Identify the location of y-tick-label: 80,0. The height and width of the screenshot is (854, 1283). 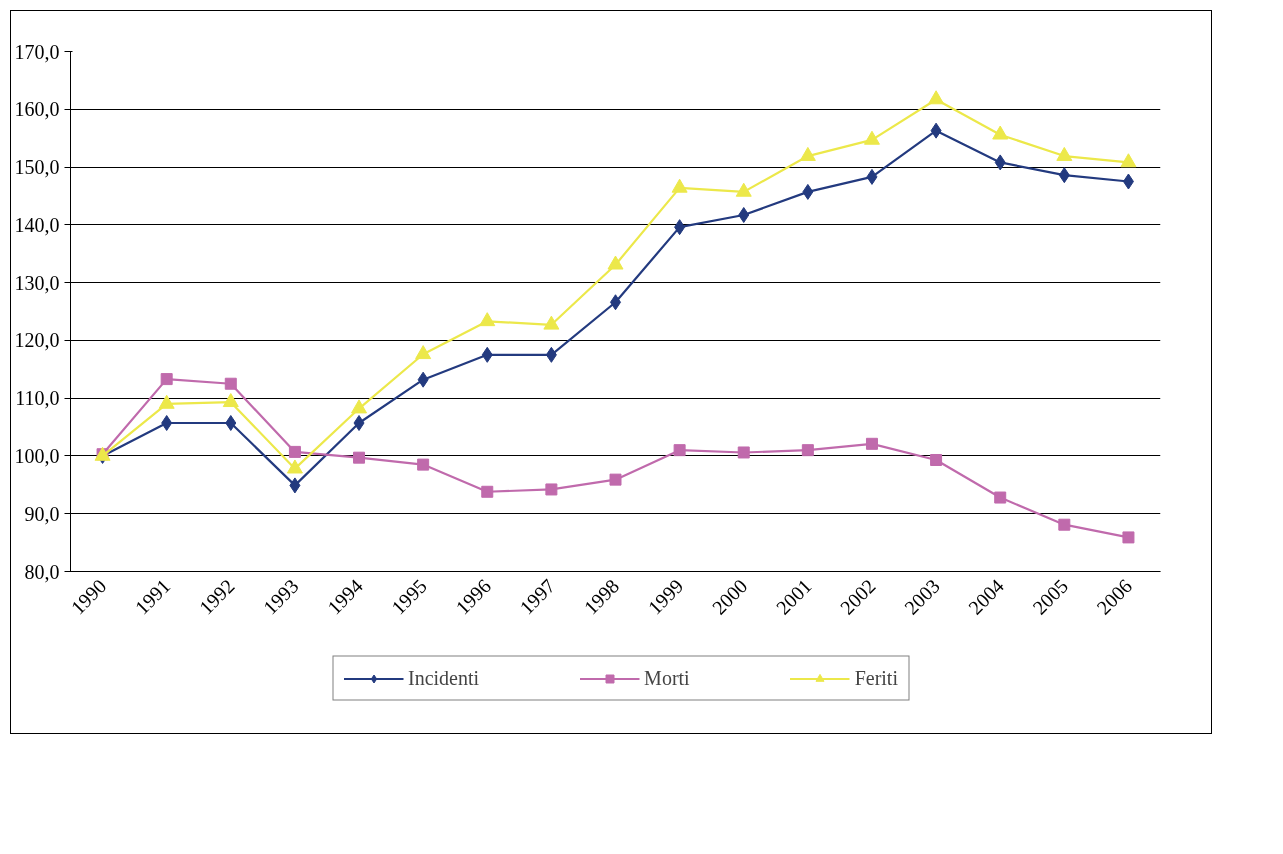
(42, 571).